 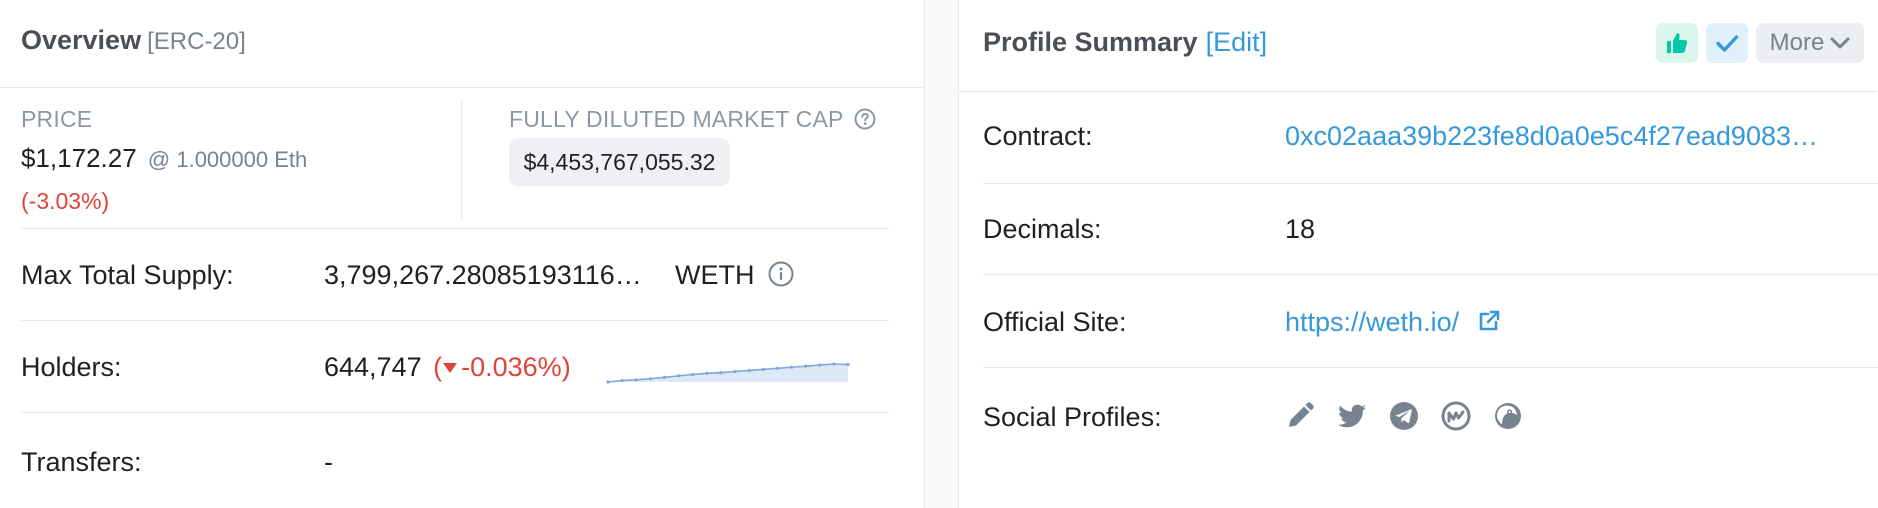 I want to click on caret-down-icon, so click(x=450, y=368).